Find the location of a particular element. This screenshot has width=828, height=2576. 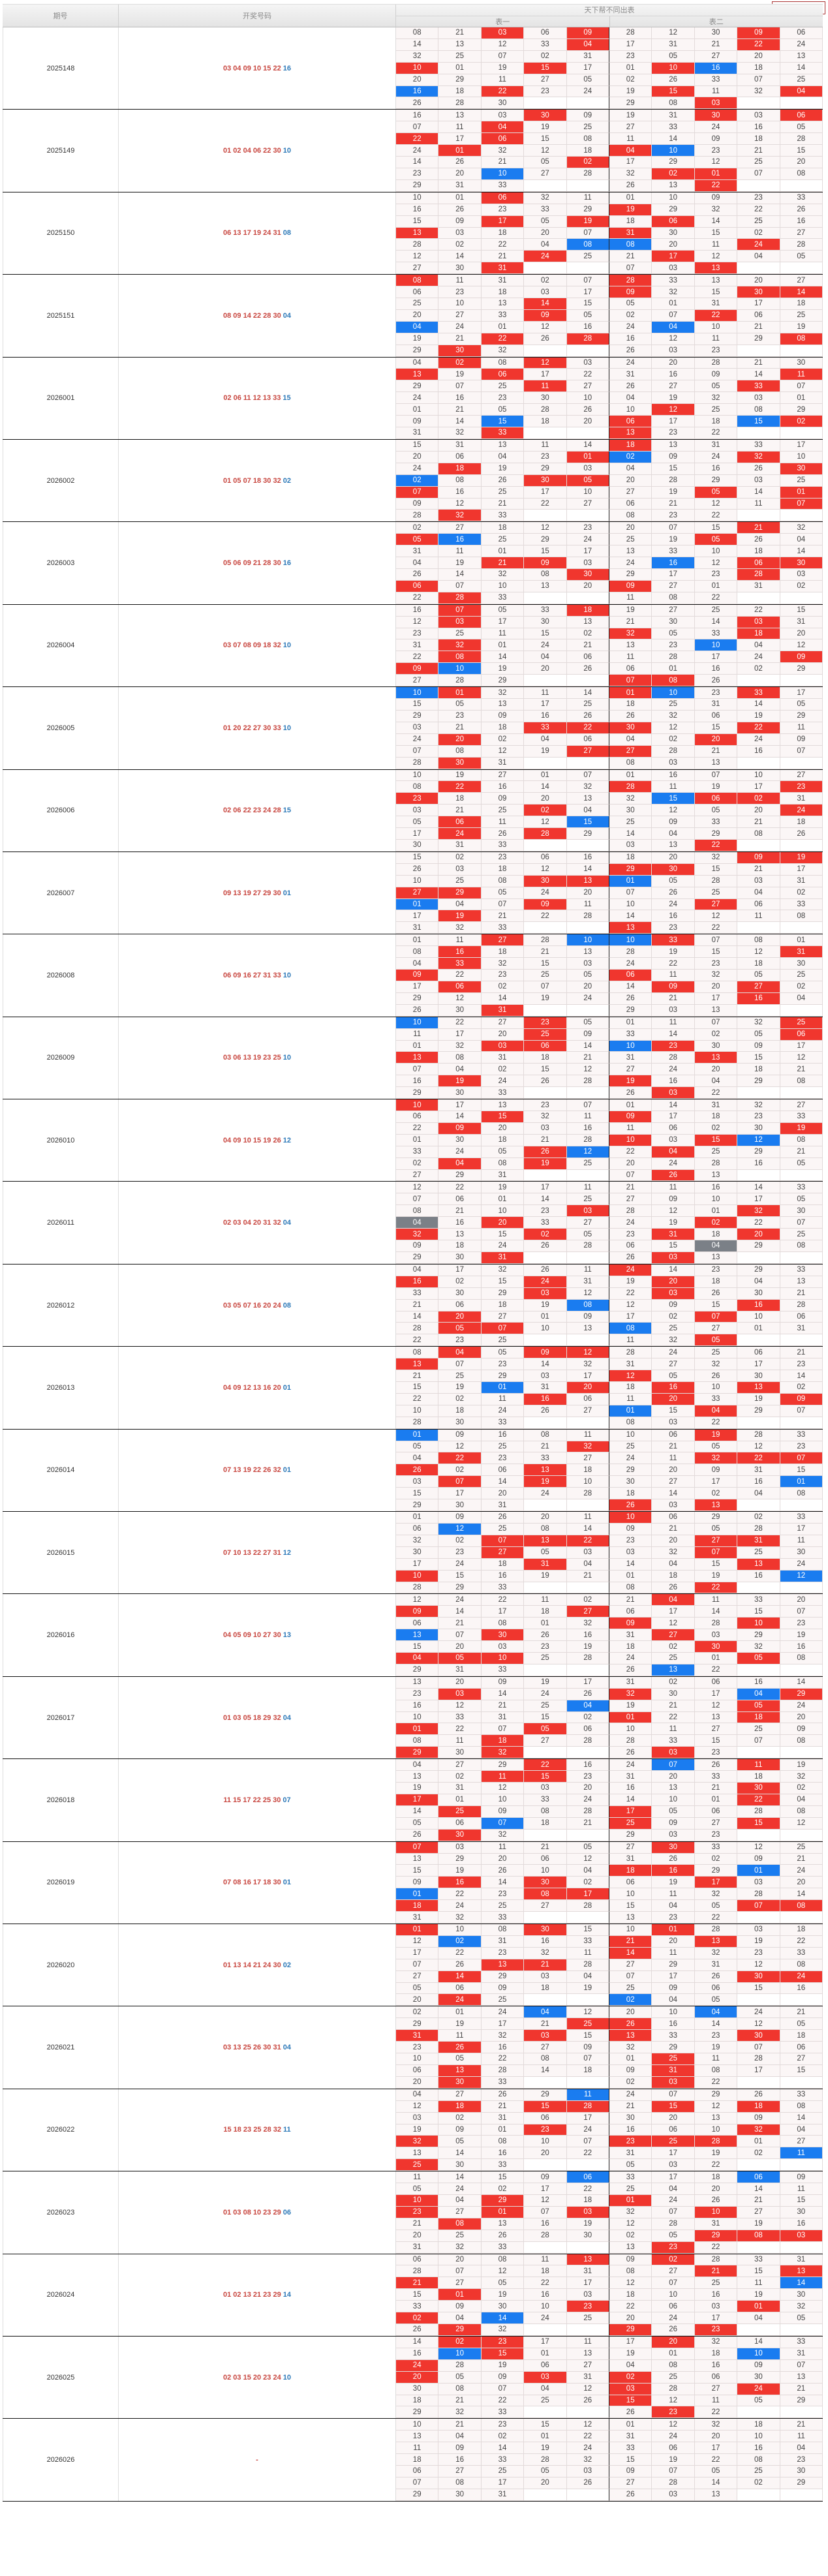

table2-cell: 29 is located at coordinates (630, 104).